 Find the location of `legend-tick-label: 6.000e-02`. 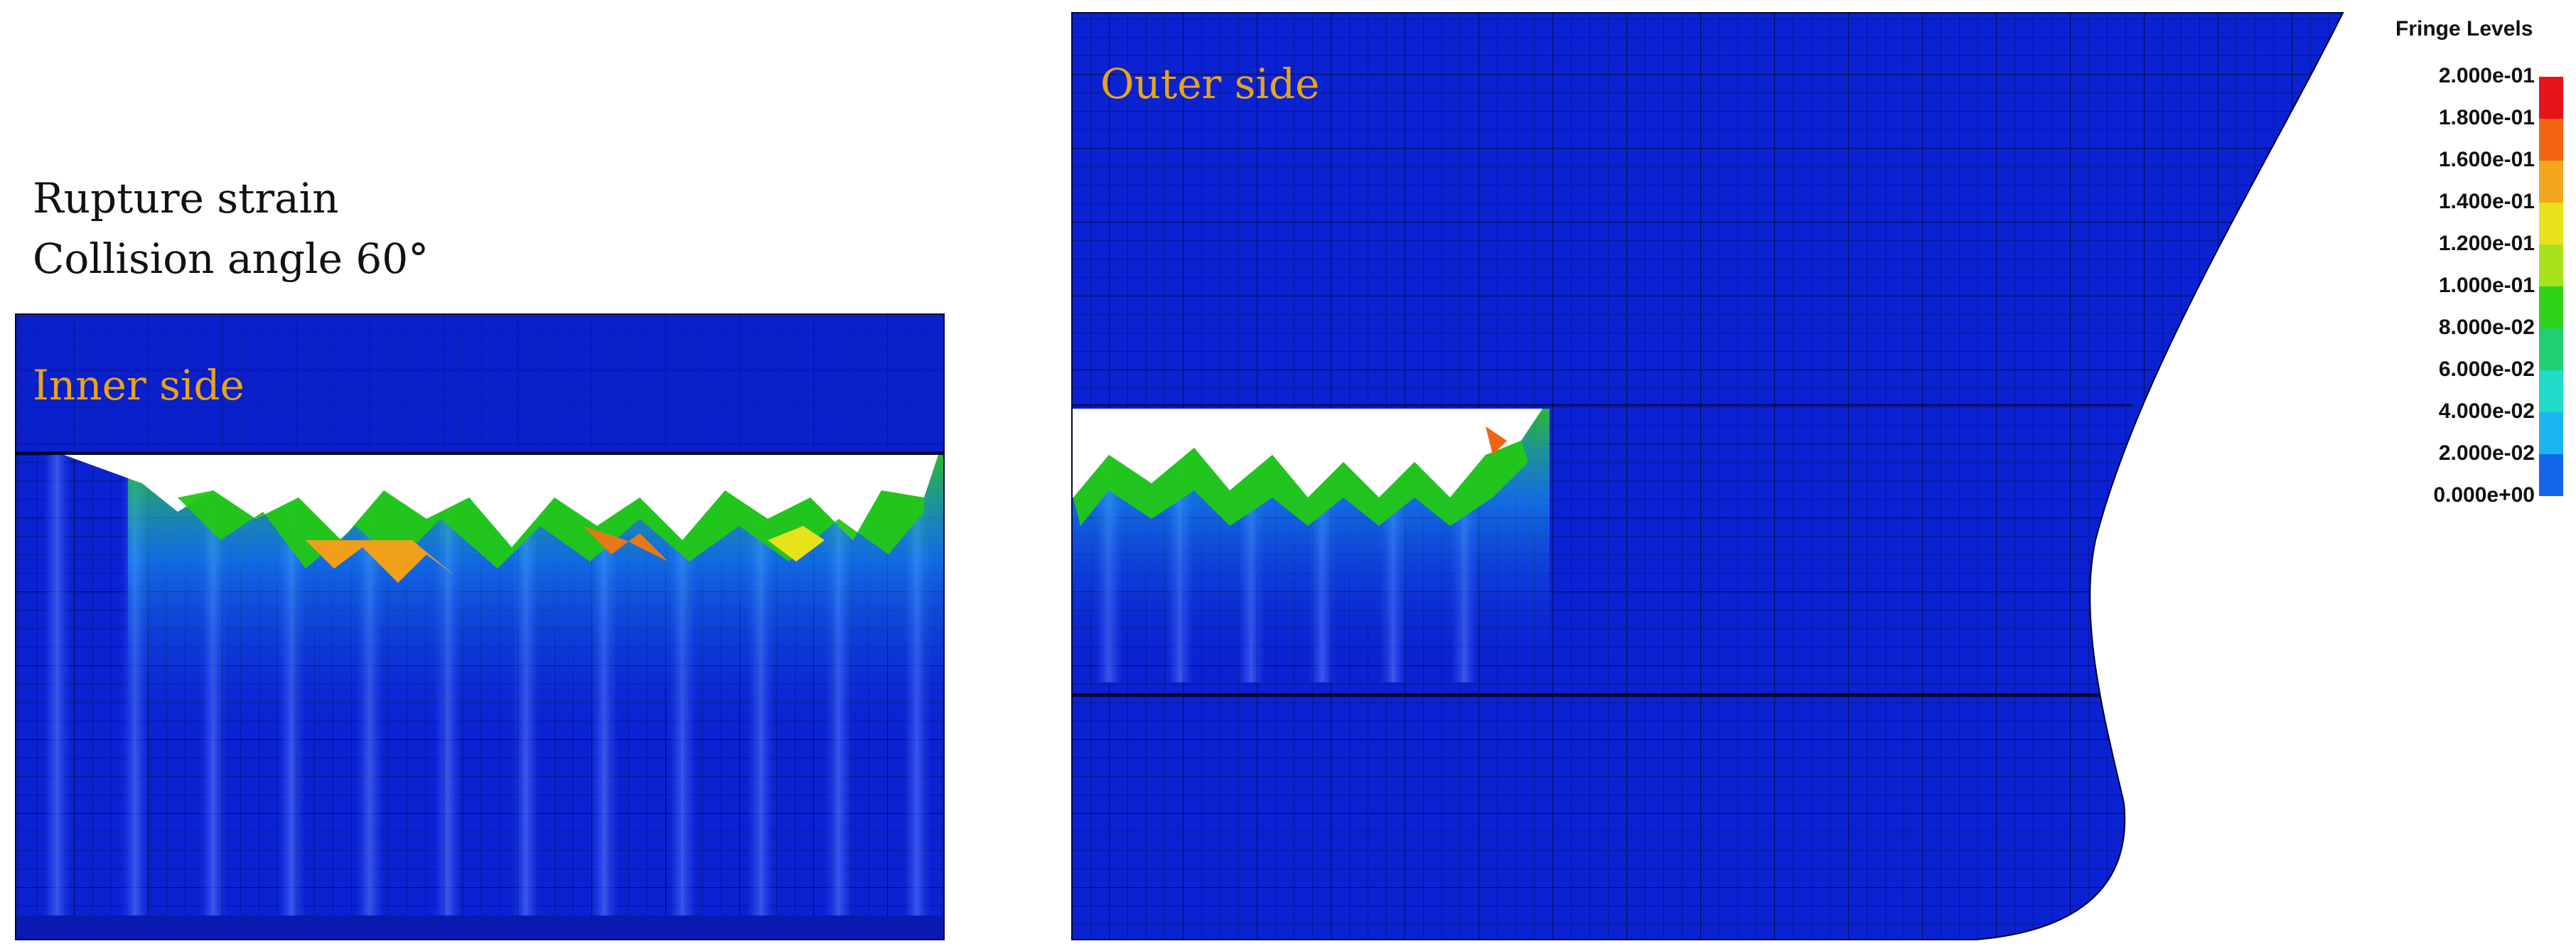

legend-tick-label: 6.000e-02 is located at coordinates (2486, 369).